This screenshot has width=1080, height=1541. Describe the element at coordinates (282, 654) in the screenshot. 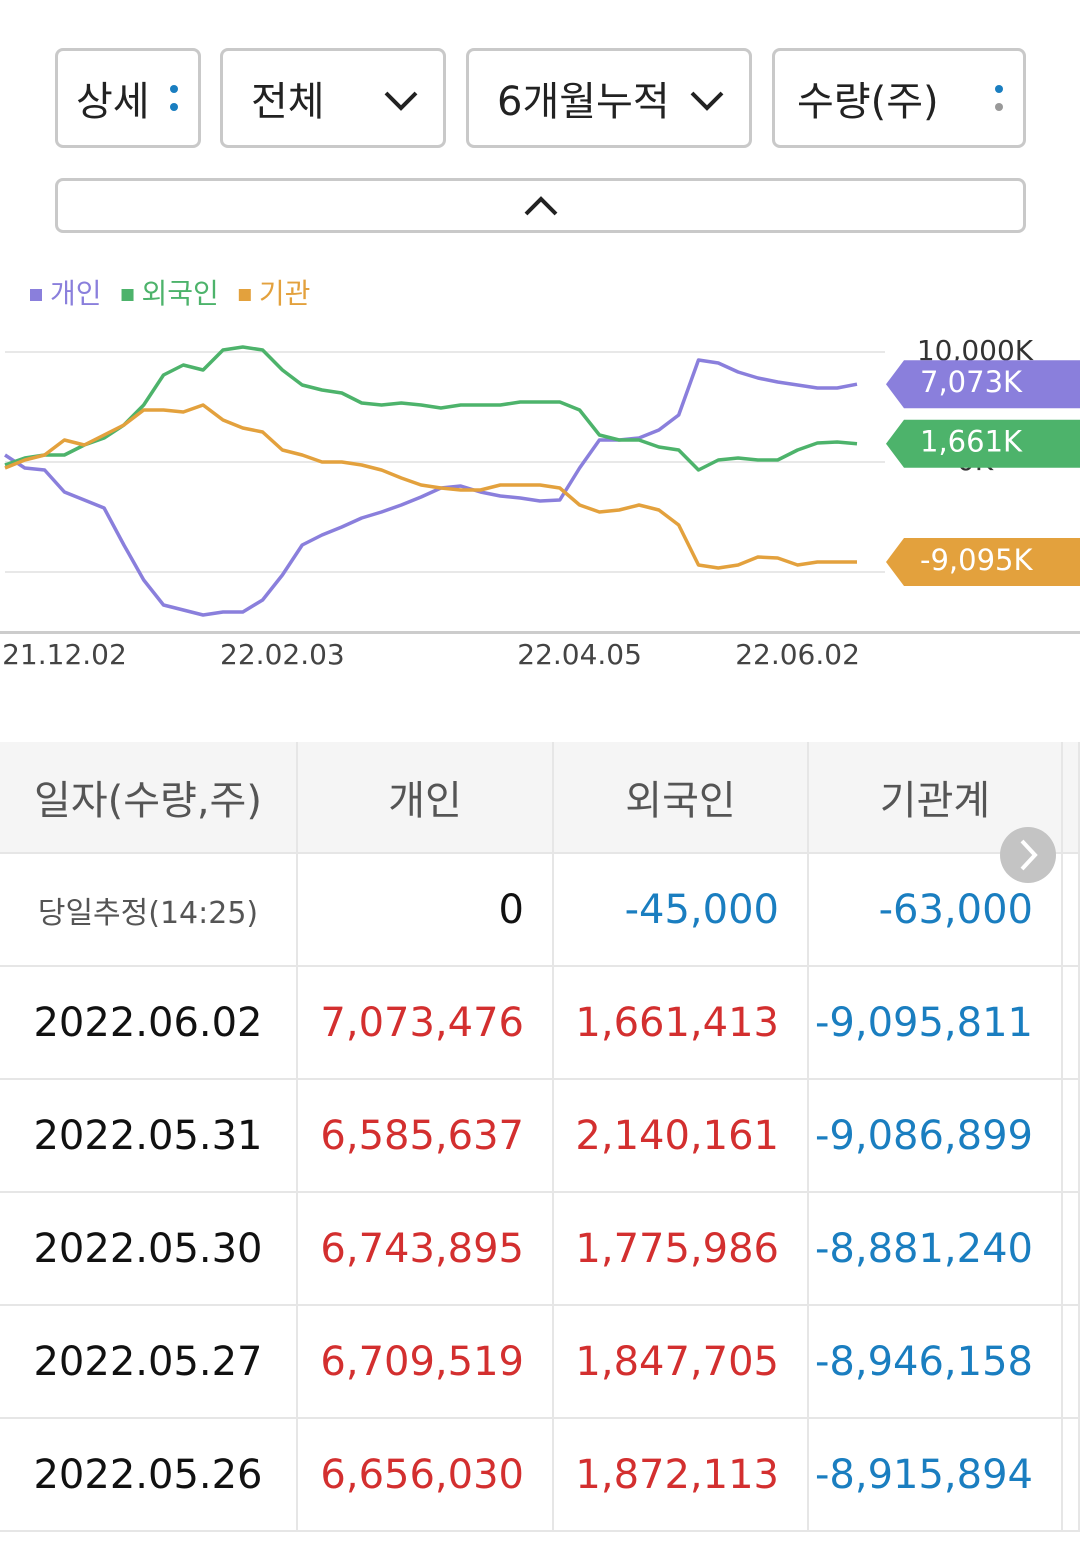

I see `x-tick-label: 22.02.03` at that location.